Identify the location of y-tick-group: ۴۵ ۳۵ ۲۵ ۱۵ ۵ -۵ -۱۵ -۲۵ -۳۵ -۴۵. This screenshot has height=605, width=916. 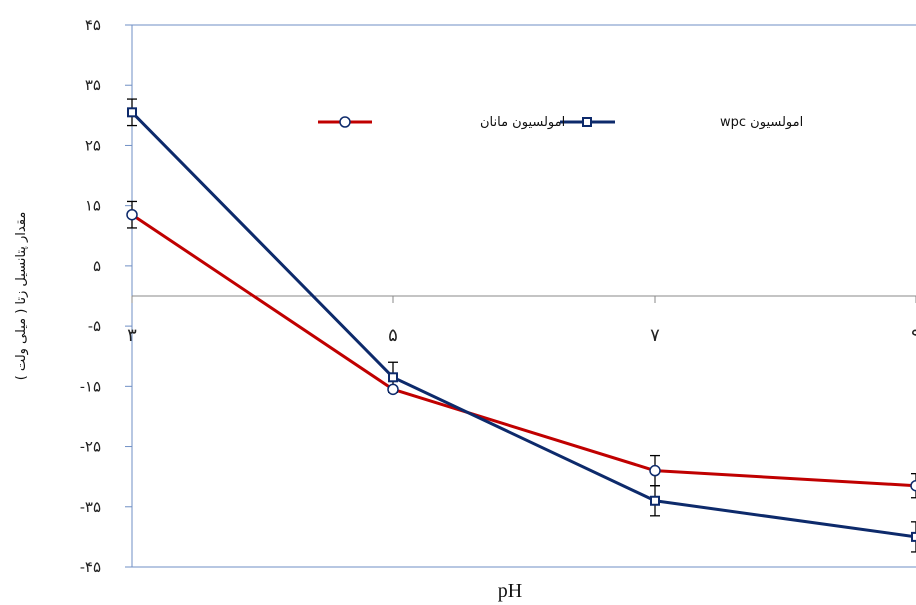
(106, 296).